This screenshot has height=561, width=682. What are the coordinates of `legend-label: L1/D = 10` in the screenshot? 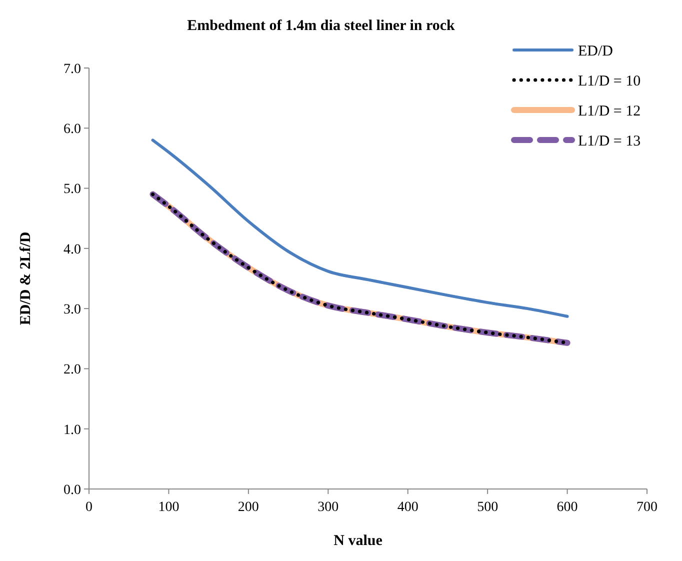 It's located at (609, 81).